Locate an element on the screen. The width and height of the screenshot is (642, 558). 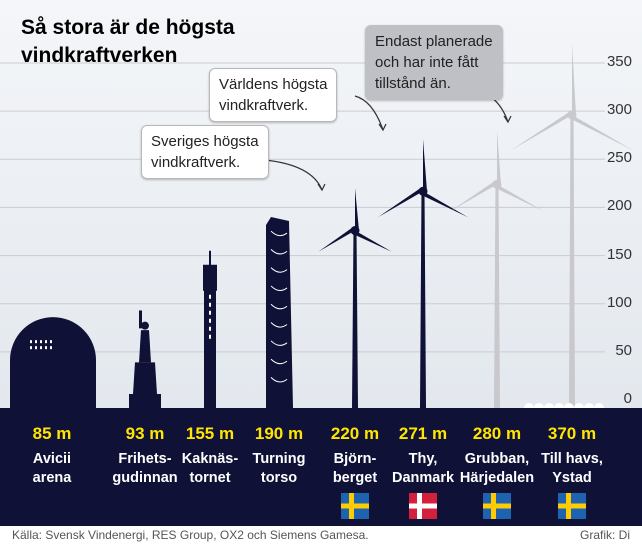
structure-name: Björn- berget is located at coordinates (355, 468).